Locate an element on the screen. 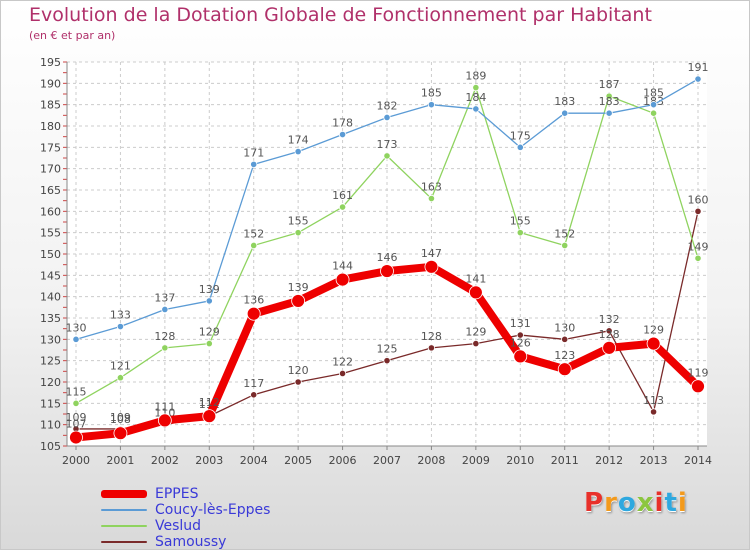  logo-letter: i is located at coordinates (659, 503).